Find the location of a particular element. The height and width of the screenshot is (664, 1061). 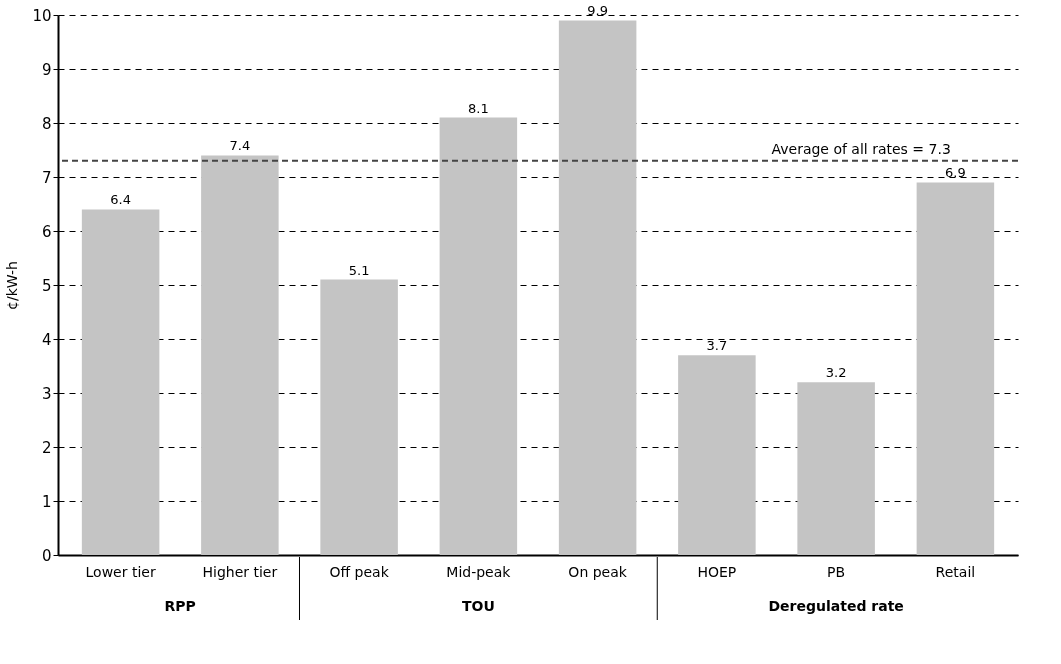

data-label: 9.9 is located at coordinates (597, 11).